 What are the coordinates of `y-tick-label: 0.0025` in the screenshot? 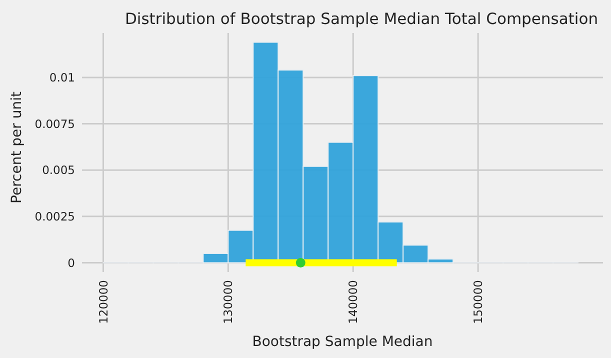 It's located at (54, 216).